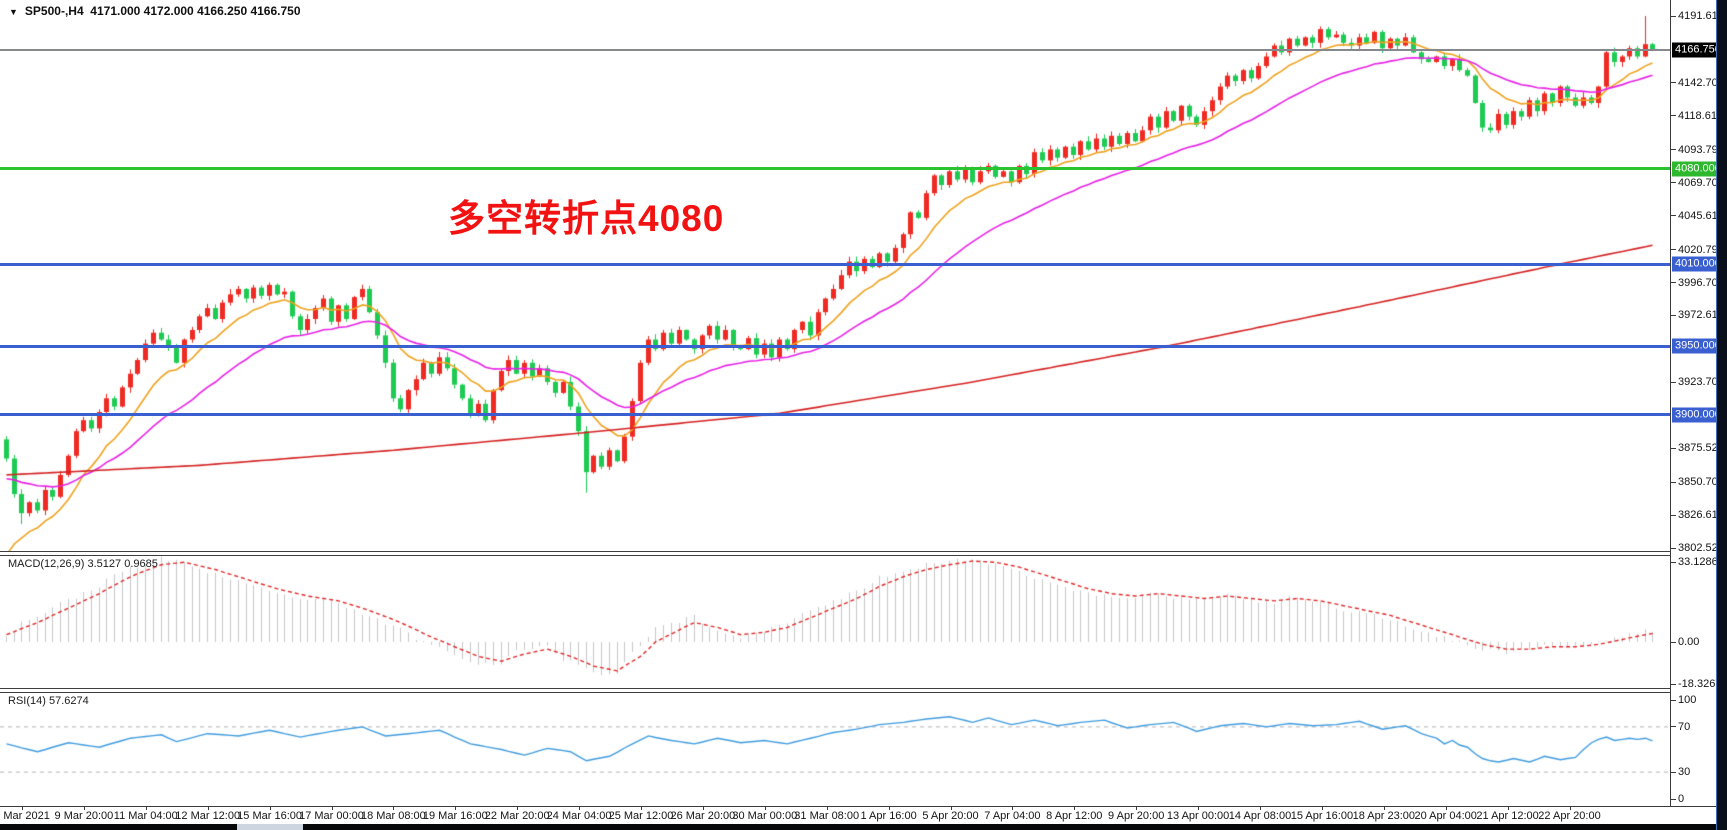 The width and height of the screenshot is (1727, 830). Describe the element at coordinates (1721, 415) in the screenshot. I see `window-right-edge` at that location.